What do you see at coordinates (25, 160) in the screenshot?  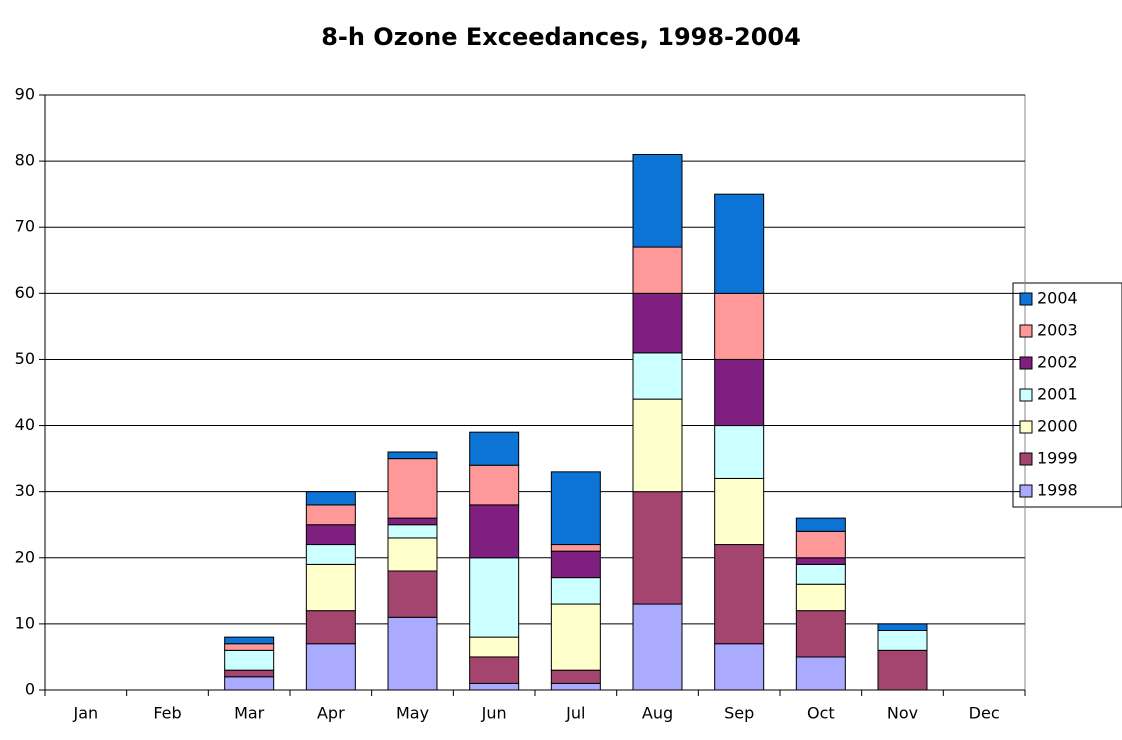 I see `y-tick-label: 80` at bounding box center [25, 160].